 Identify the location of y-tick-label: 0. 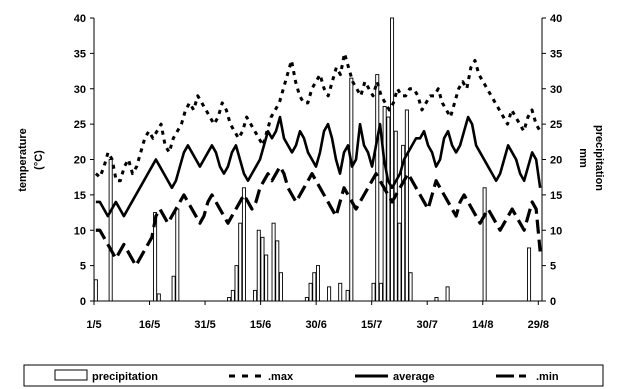
(83, 302).